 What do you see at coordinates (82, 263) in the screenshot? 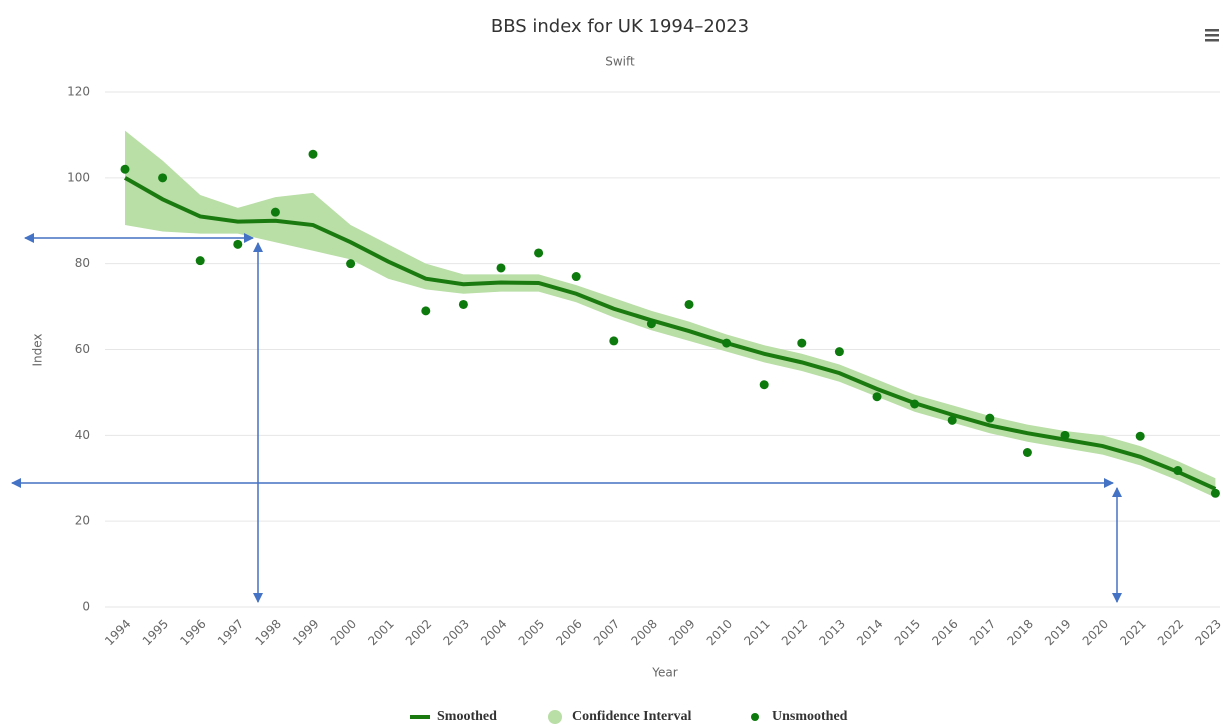
I see `y-tick-label: 80` at bounding box center [82, 263].